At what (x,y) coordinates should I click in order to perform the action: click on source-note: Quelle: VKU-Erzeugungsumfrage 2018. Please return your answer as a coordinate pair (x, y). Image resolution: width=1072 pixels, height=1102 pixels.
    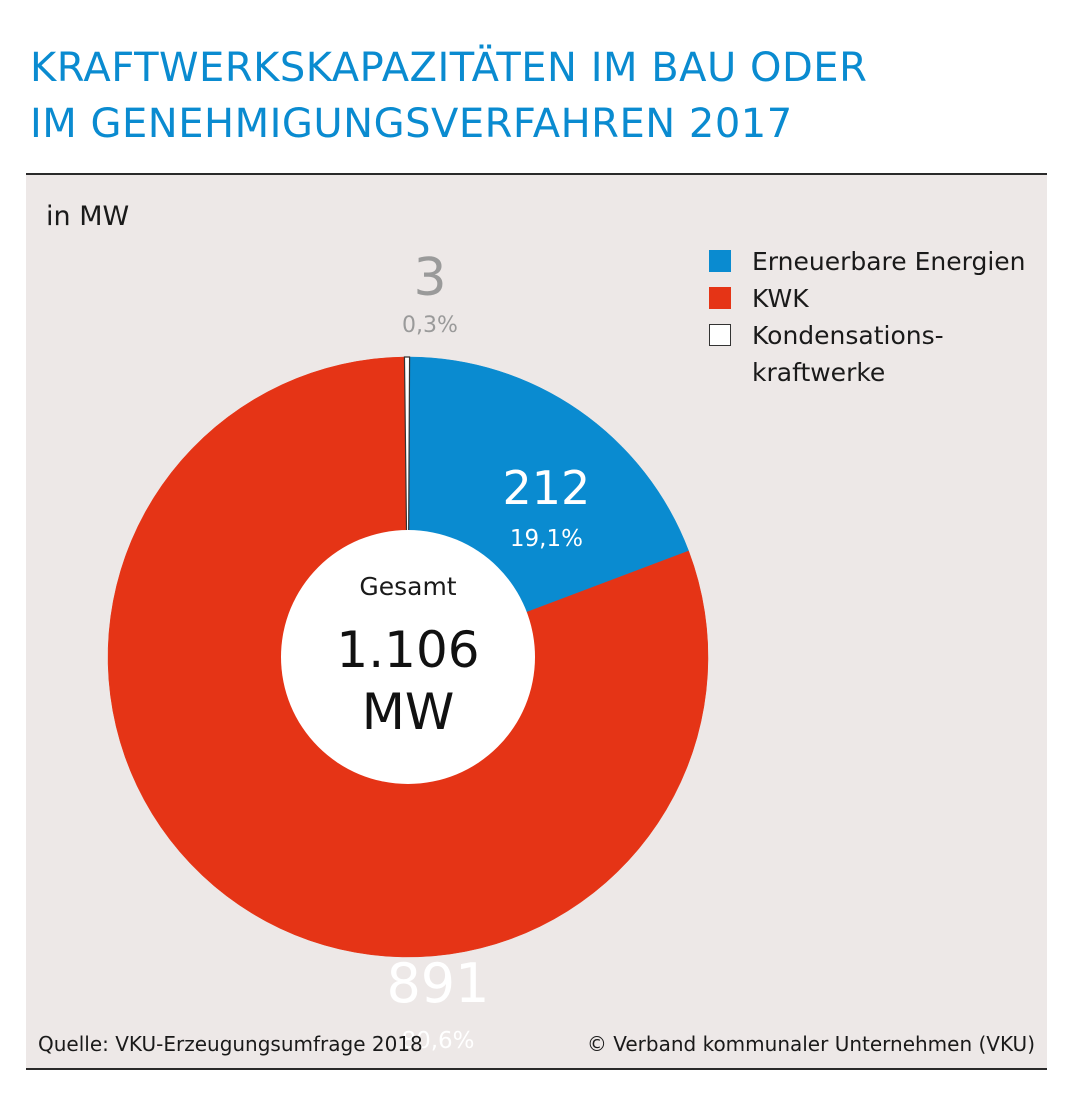
    Looking at the image, I should click on (230, 1044).